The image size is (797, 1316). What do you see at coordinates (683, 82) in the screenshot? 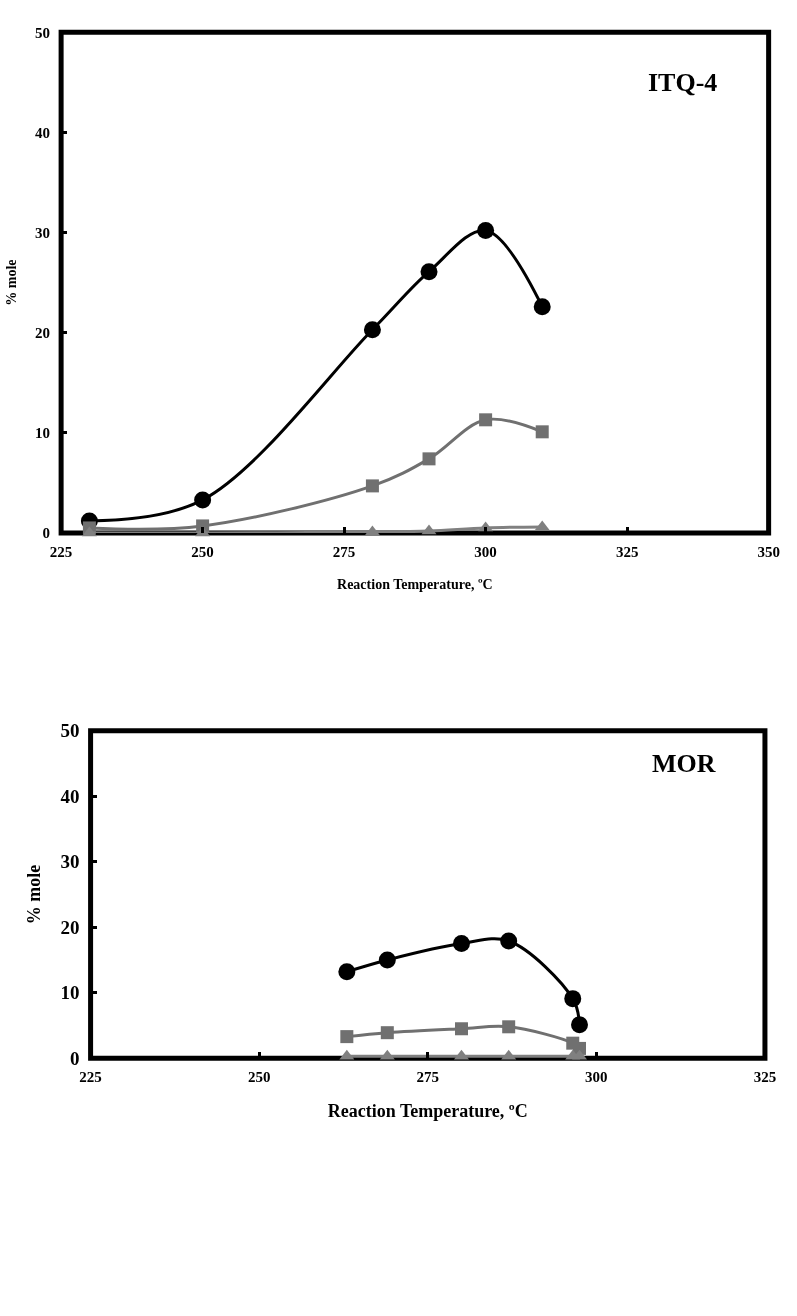
I see `annotation: ITQ-4` at bounding box center [683, 82].